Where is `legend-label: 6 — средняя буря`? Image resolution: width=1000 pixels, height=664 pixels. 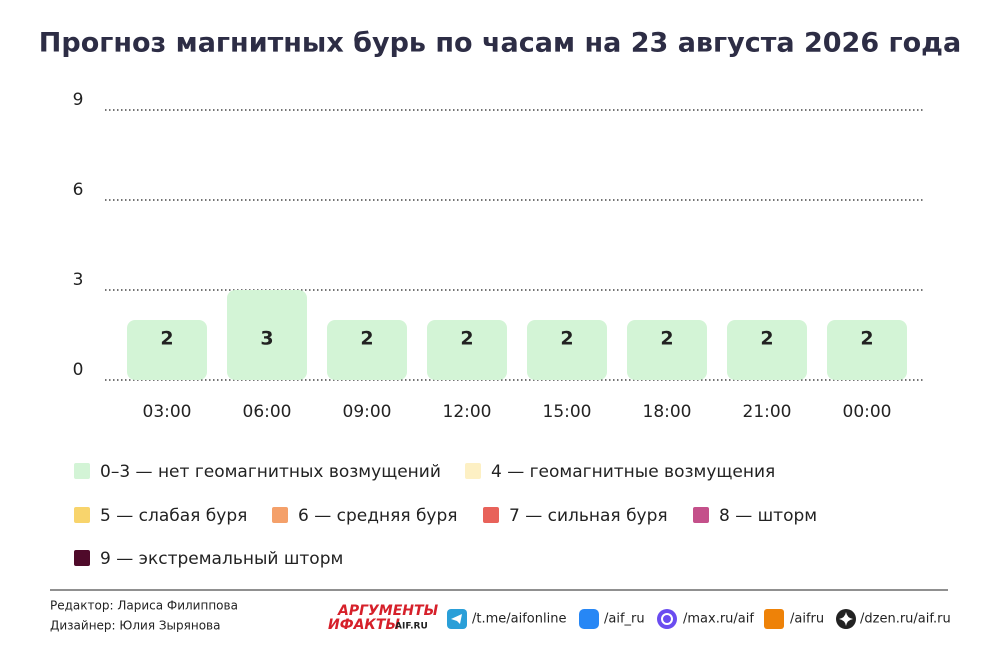
legend-label: 6 — средняя буря is located at coordinates (378, 516).